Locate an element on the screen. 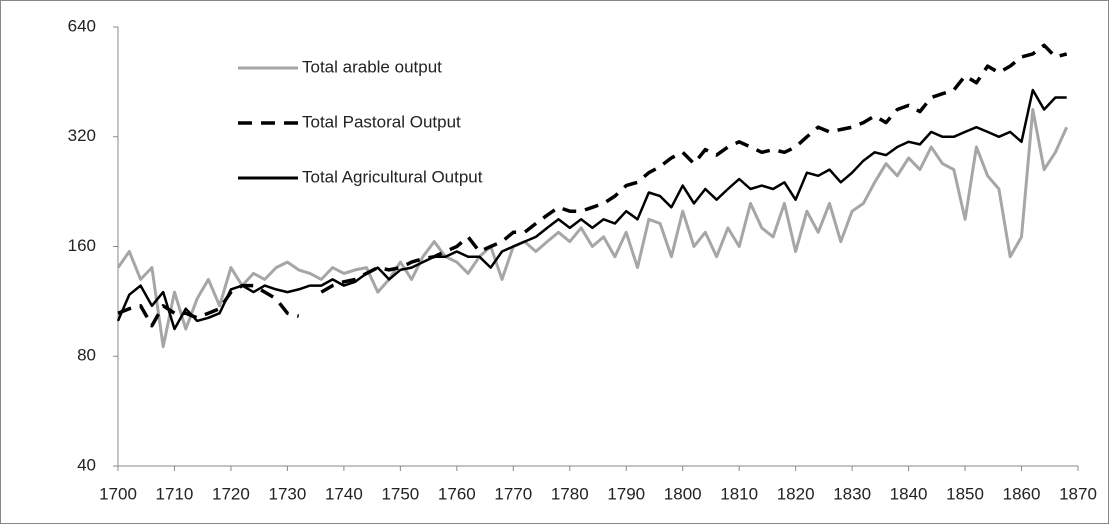  x-tick-label: 1740 is located at coordinates (344, 493).